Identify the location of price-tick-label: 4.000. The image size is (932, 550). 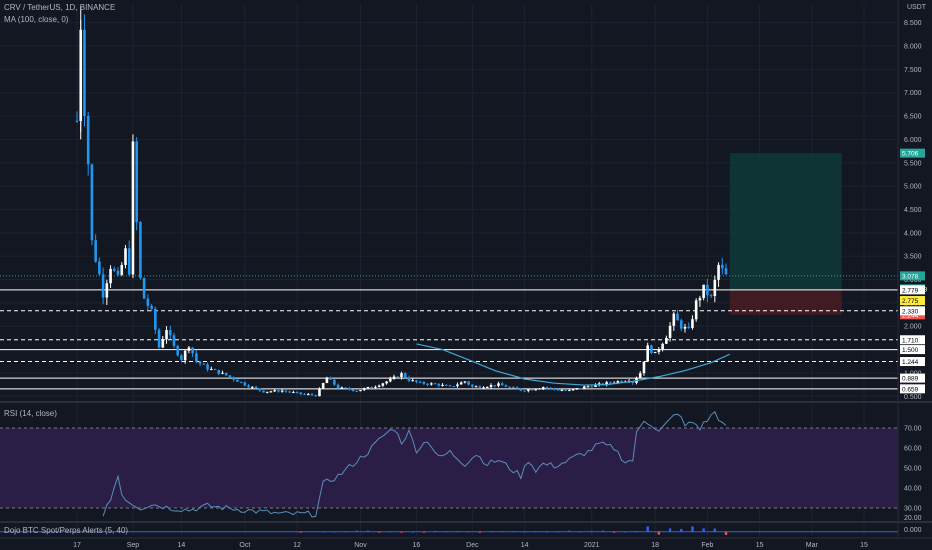
(913, 233).